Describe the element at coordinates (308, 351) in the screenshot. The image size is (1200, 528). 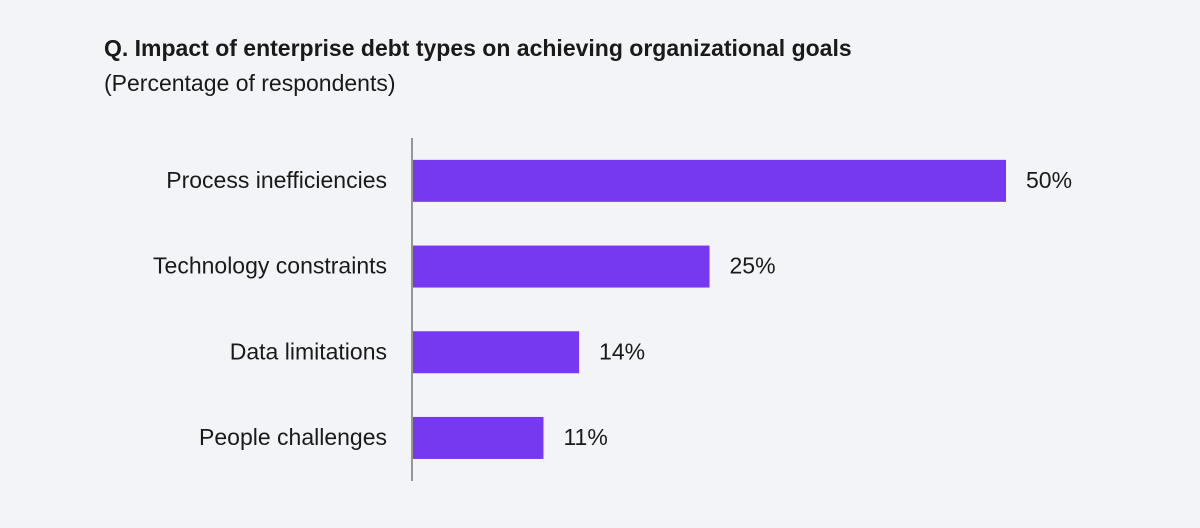
I see `category-label: Data limitations` at that location.